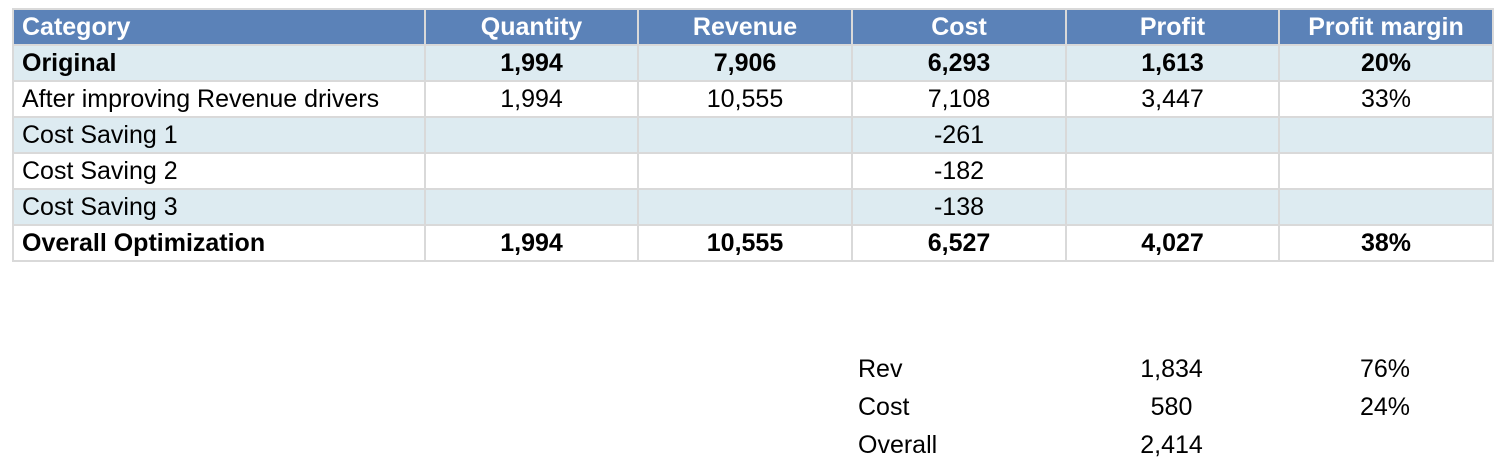 The width and height of the screenshot is (1504, 461). What do you see at coordinates (1172, 27) in the screenshot?
I see `header-profit: Profit` at bounding box center [1172, 27].